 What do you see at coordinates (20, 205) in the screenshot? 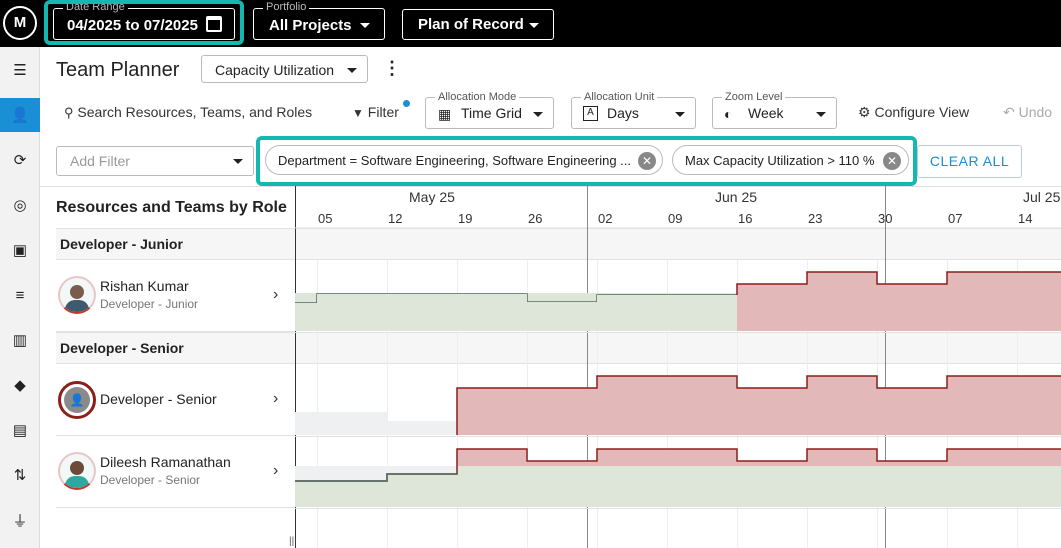
I see `target-icon: ◎` at bounding box center [20, 205].